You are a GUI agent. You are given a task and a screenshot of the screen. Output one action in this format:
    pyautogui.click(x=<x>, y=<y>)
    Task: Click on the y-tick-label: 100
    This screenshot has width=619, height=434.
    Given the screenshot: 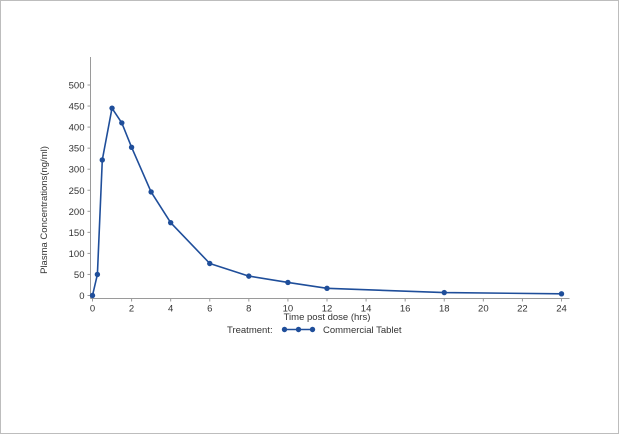 What is the action you would take?
    pyautogui.click(x=77, y=254)
    